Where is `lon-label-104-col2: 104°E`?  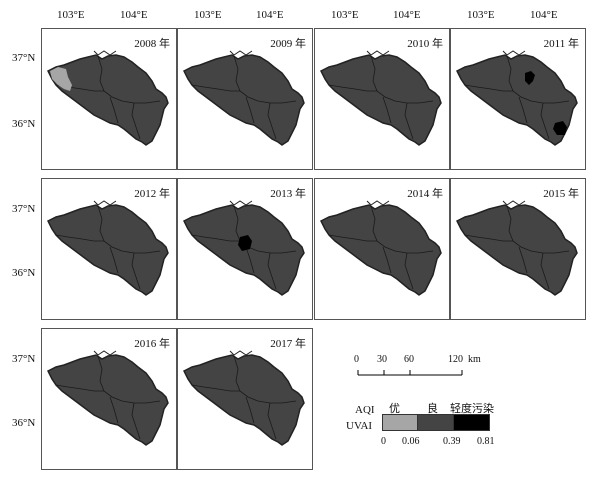
lon-label-104-col2: 104°E is located at coordinates (270, 15).